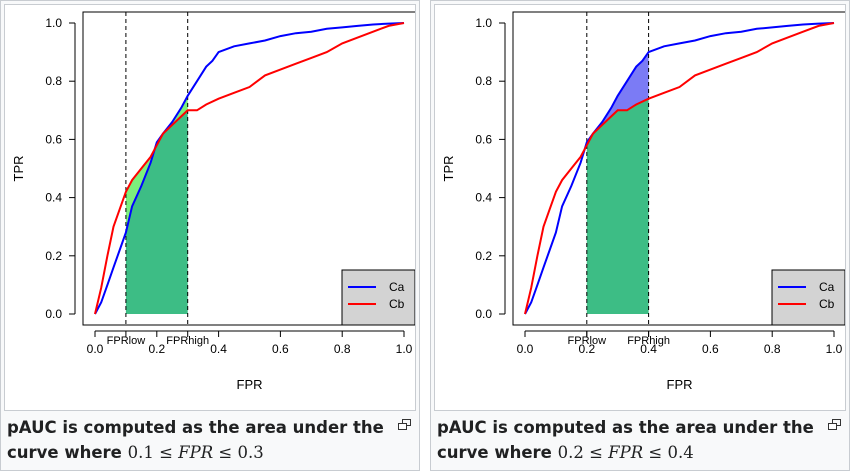 This screenshot has height=473, width=852. Describe the element at coordinates (238, 452) in the screenshot. I see `math-part-3: ≤ 0.3` at that location.